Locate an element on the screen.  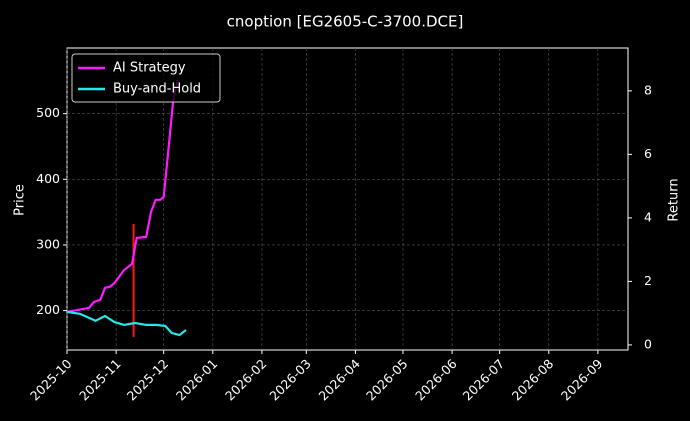
legend-box is located at coordinates (146, 78).